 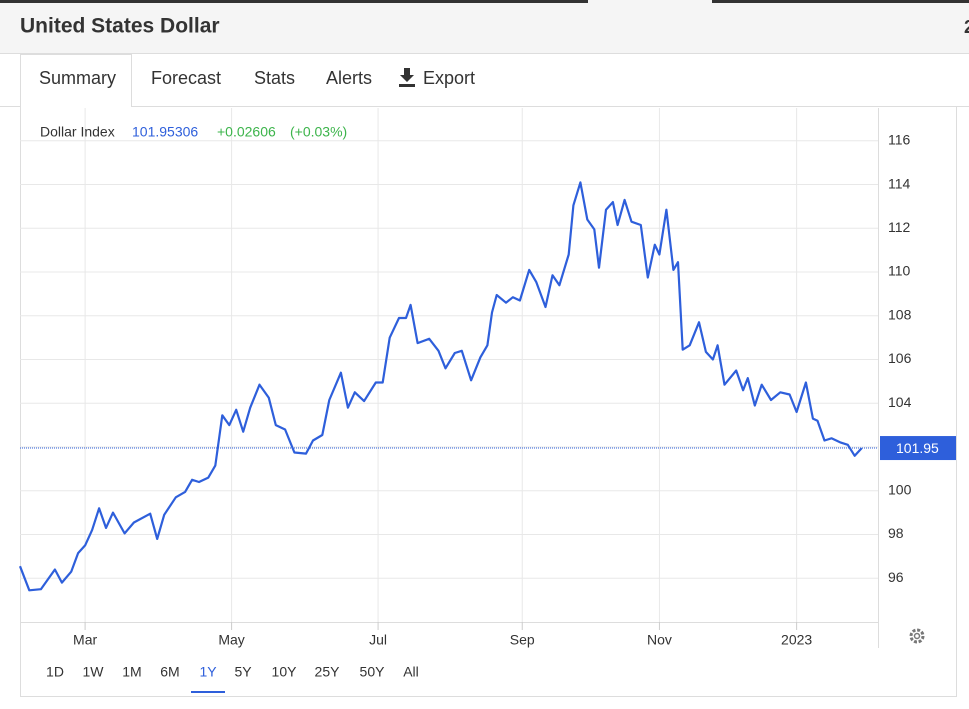 I want to click on gear-hub, so click(x=917, y=636).